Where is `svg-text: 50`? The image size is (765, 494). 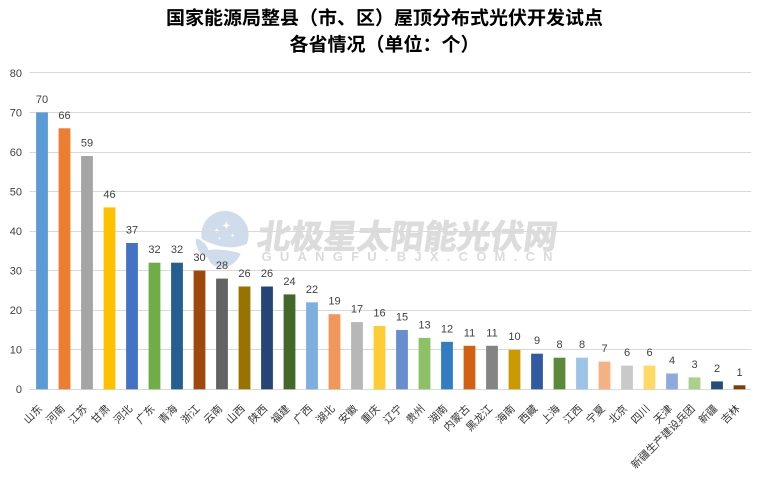
svg-text: 50 is located at coordinates (16, 193).